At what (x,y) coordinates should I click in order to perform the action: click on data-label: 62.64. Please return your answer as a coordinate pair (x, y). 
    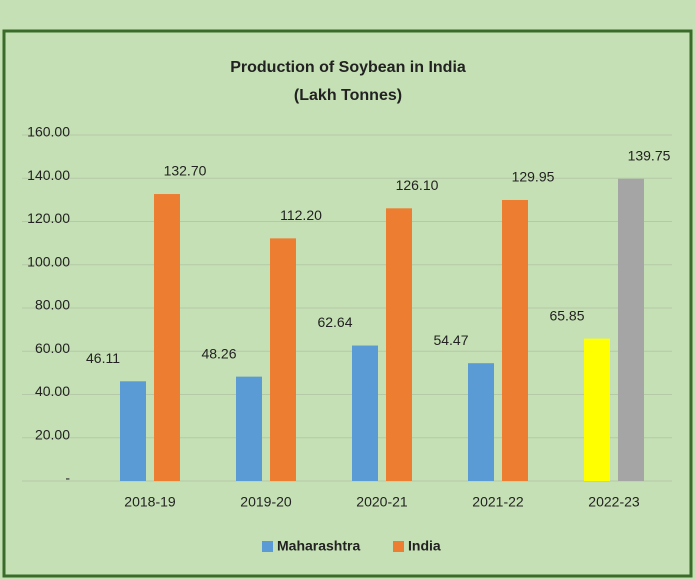
    Looking at the image, I should click on (334, 322).